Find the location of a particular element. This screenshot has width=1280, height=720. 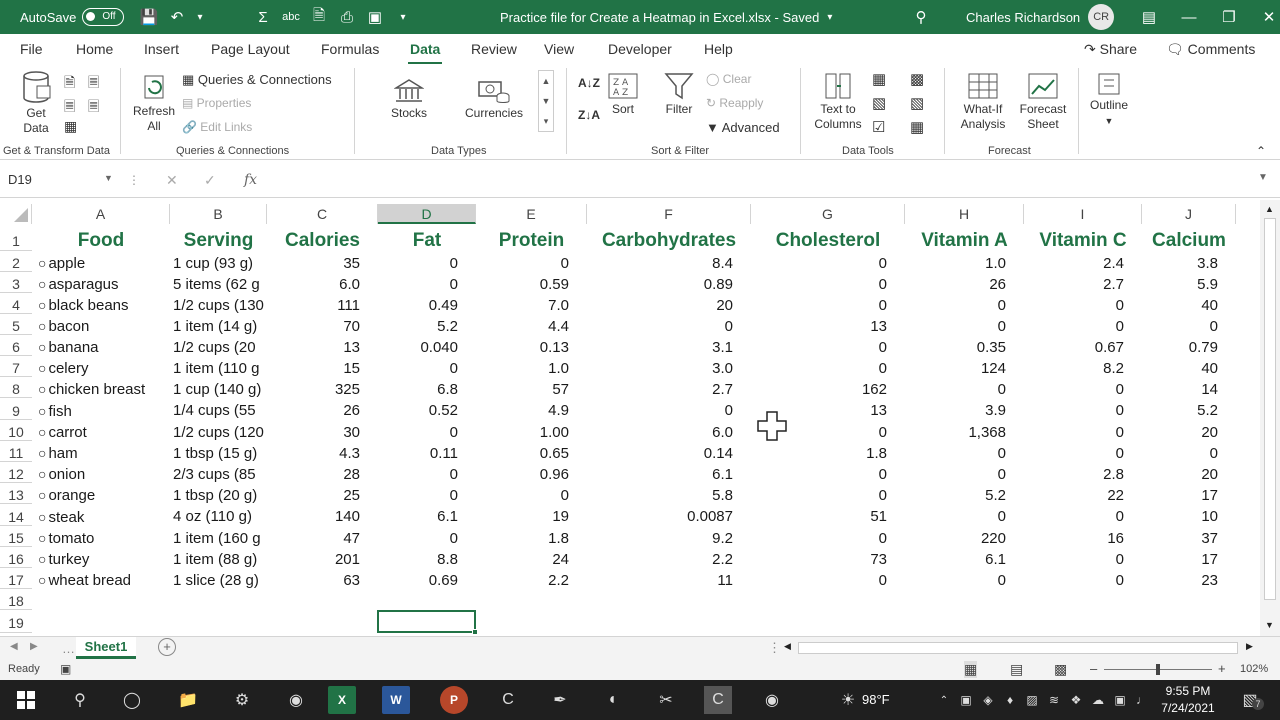

snip-tool-icon: ✂ is located at coordinates (666, 700).